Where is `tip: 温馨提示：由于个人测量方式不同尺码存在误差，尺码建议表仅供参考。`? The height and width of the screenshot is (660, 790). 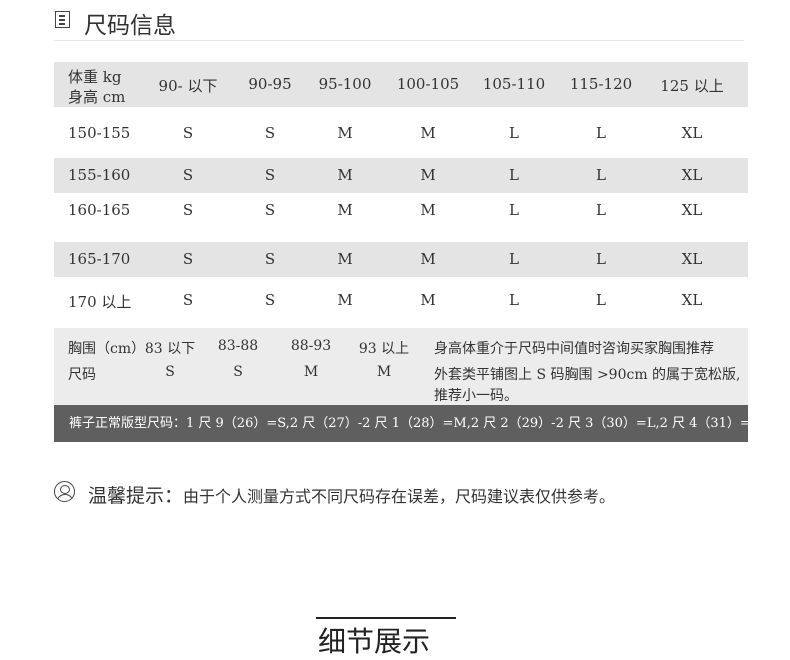
tip: 温馨提示：由于个人测量方式不同尺码存在误差，尺码建议表仅供参考。 is located at coordinates (351, 494).